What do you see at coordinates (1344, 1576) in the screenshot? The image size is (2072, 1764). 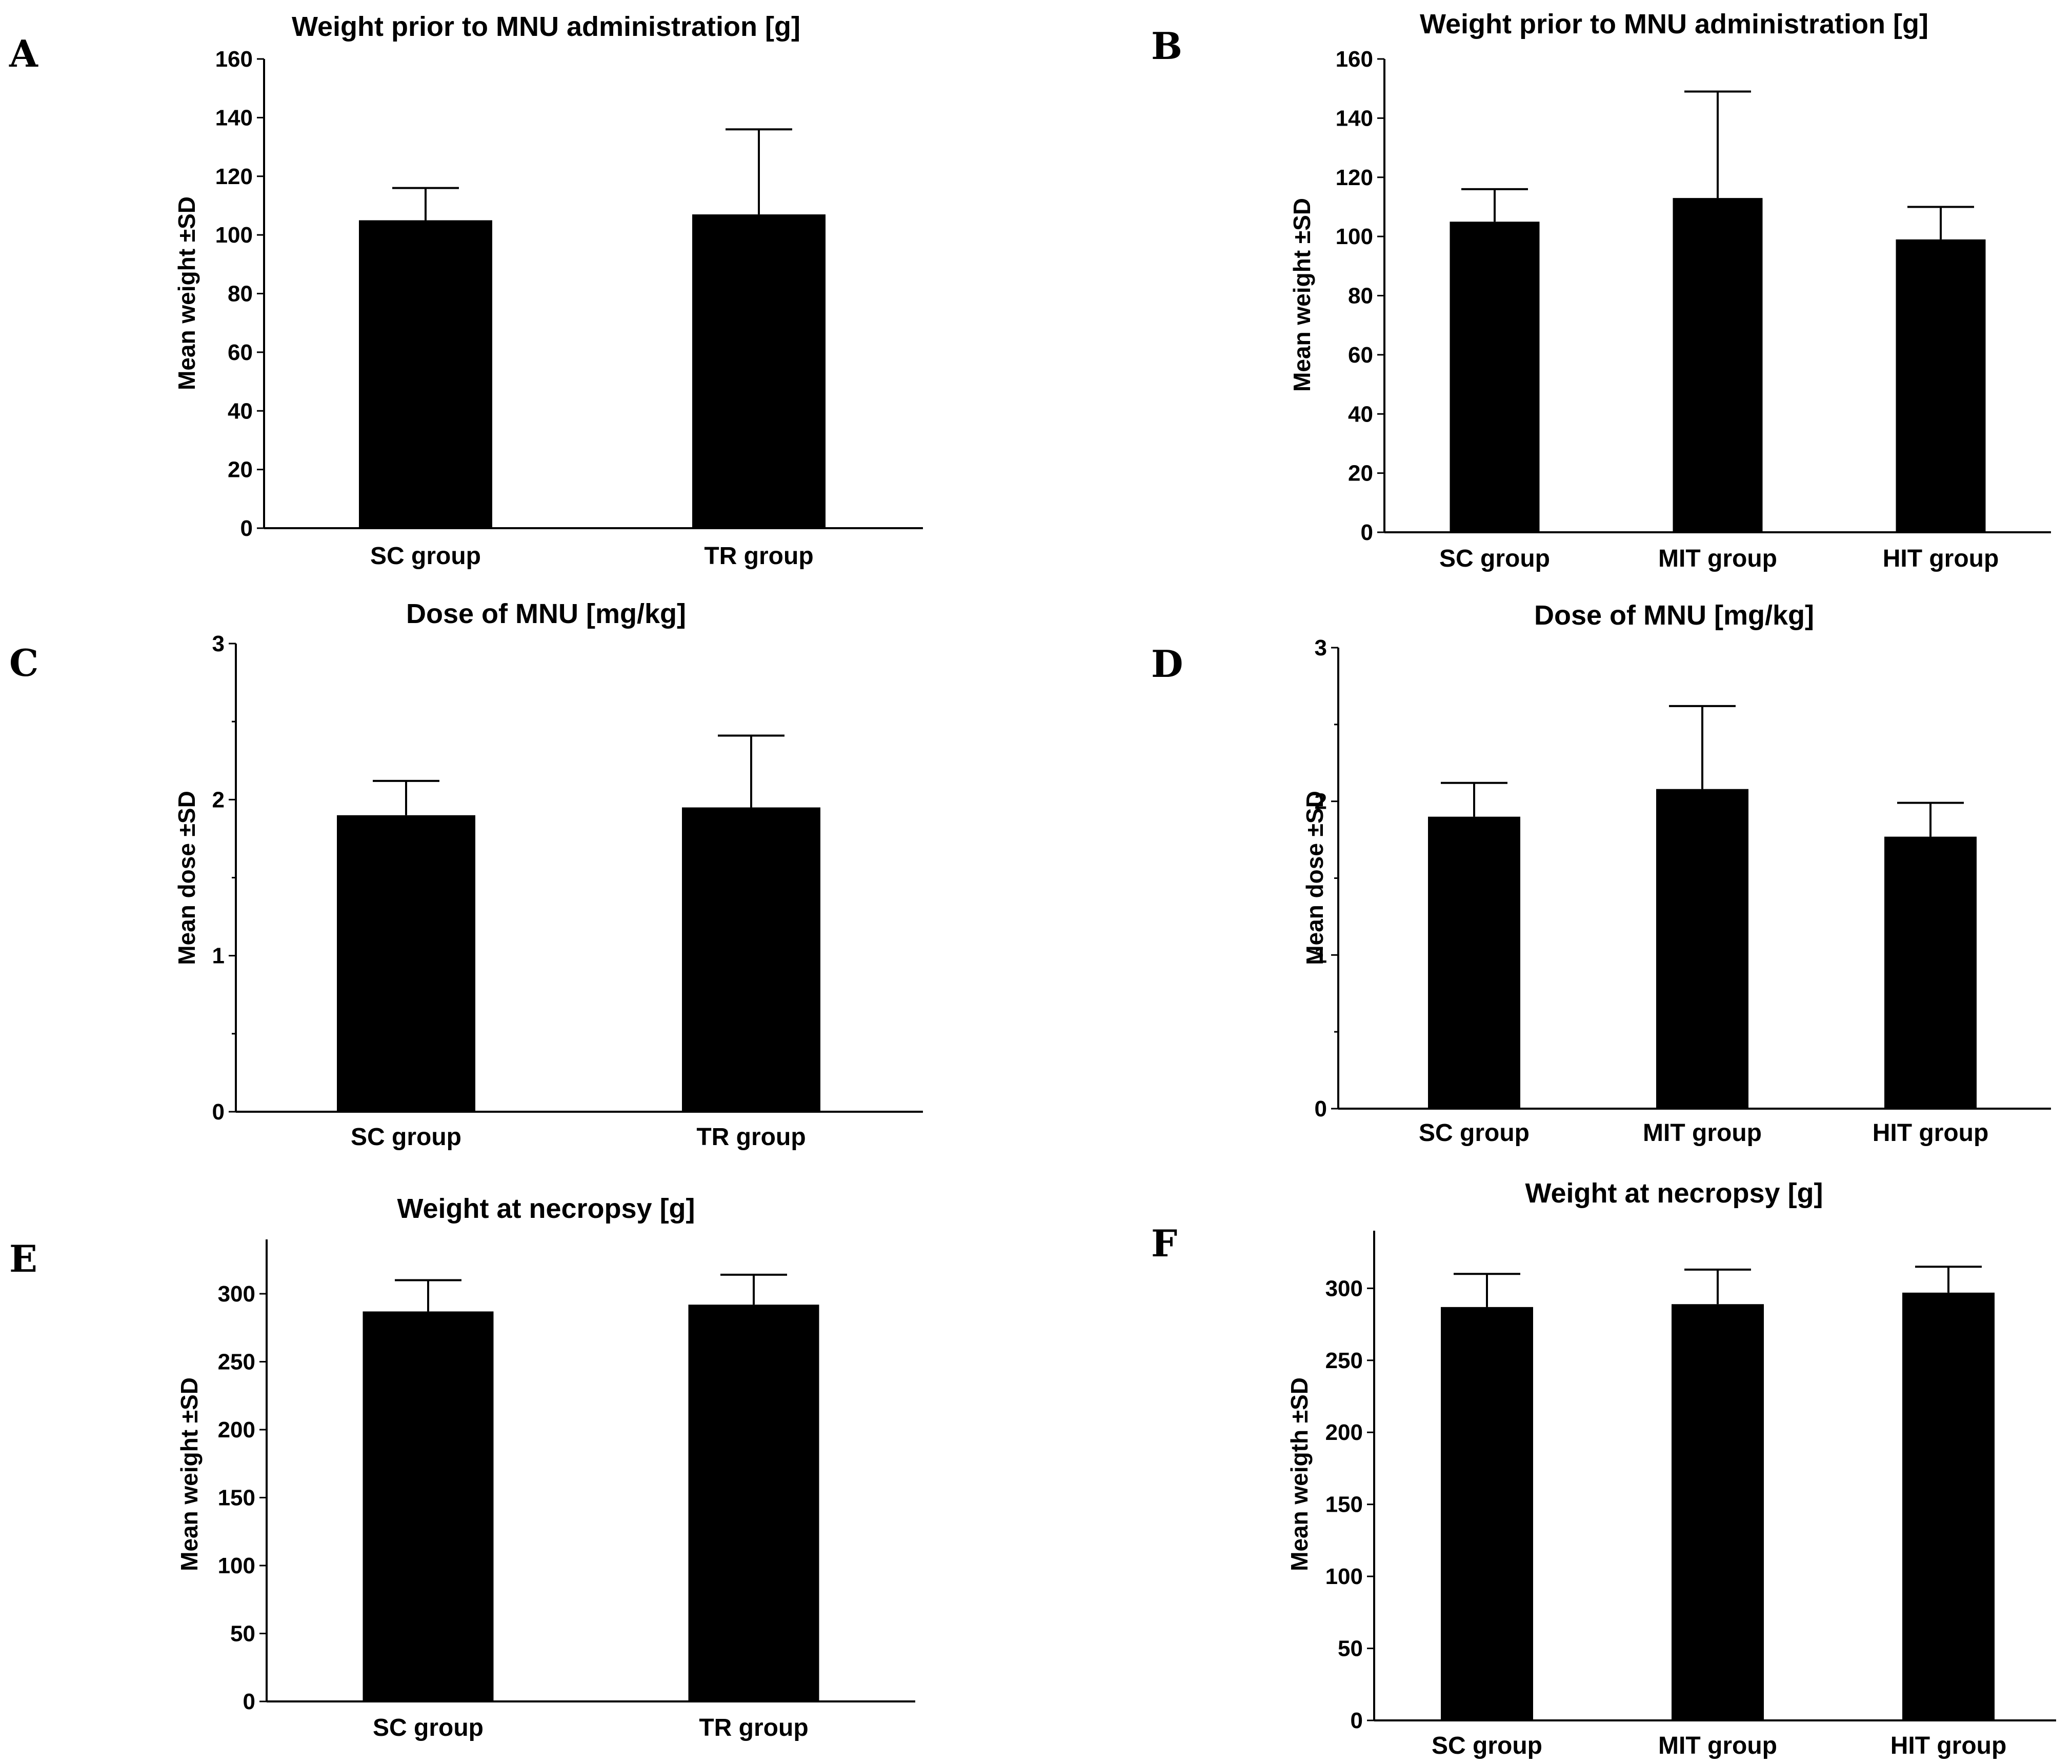 I see `y-tick-label-f: 100` at bounding box center [1344, 1576].